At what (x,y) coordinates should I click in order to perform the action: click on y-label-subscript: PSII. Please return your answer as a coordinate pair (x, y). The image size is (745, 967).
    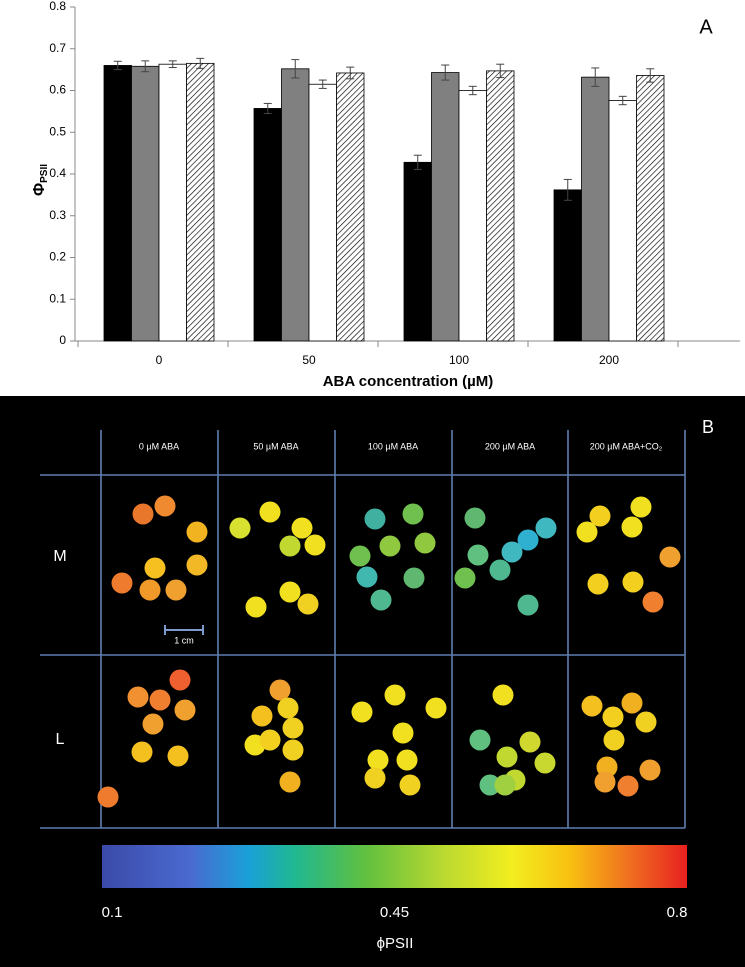
    Looking at the image, I should click on (44, 173).